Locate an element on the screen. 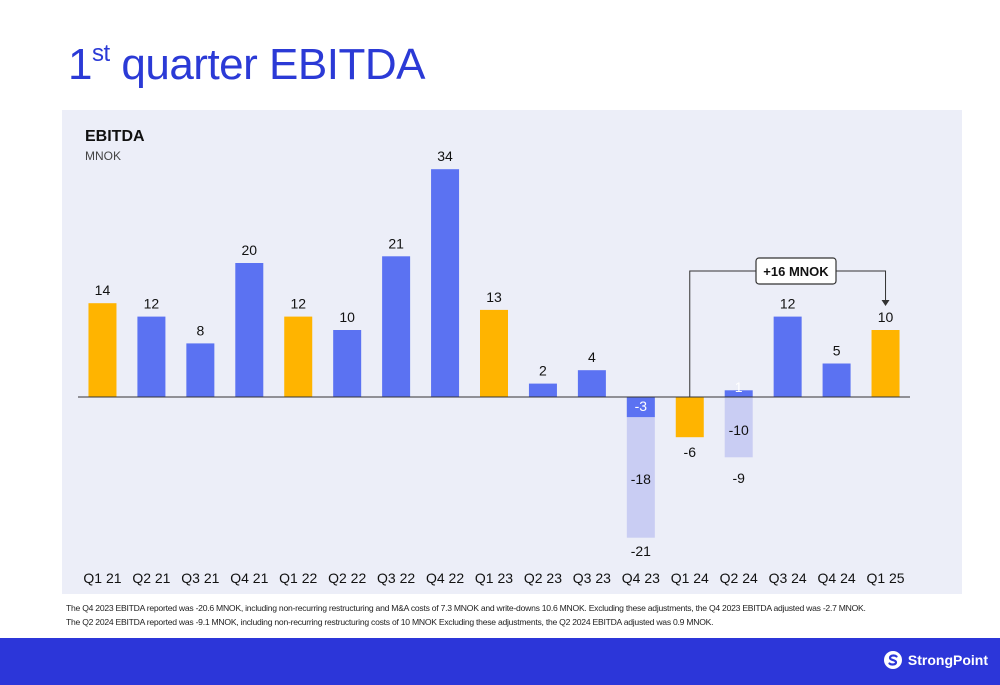 The height and width of the screenshot is (685, 1000). category-tick-label: Q3 23 is located at coordinates (592, 578).